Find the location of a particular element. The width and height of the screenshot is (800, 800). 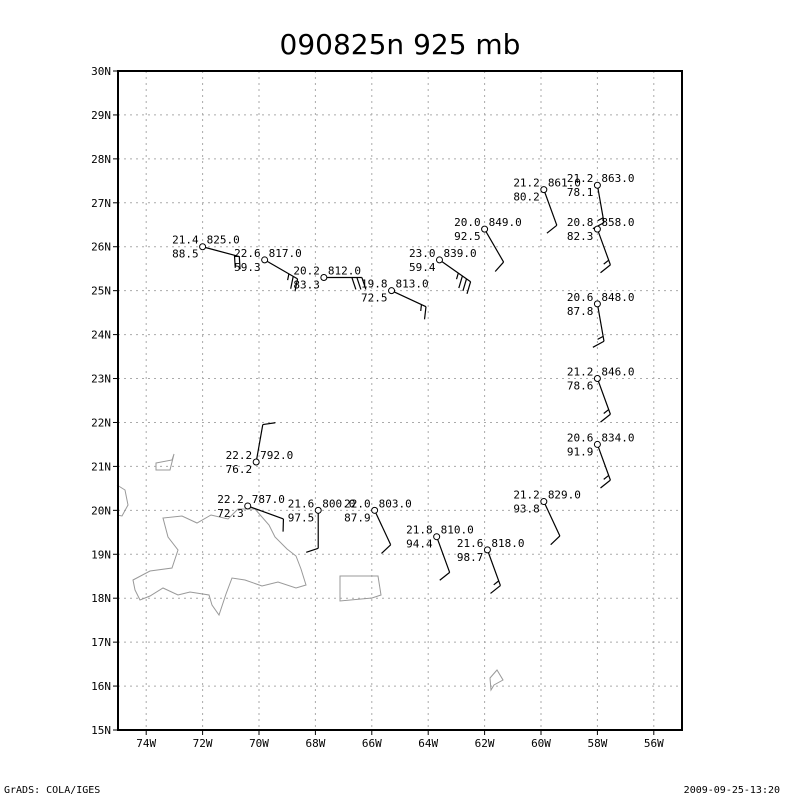

x-tick-label: 58W is located at coordinates (597, 743).